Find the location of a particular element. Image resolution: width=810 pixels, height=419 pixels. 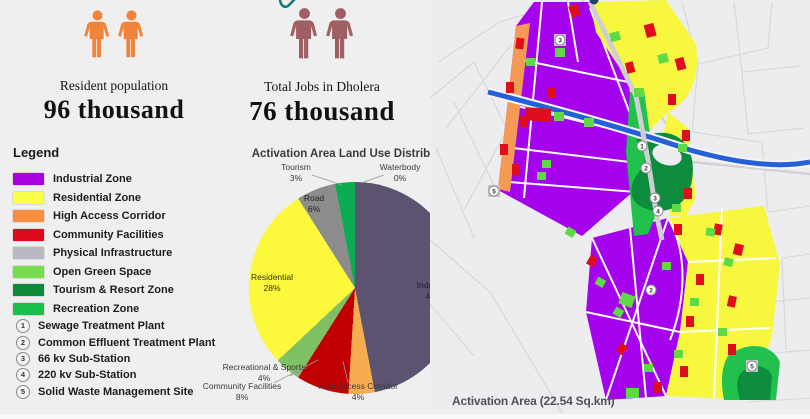

pie-label-recreational-sports: Recreational & Sports 4% is located at coordinates (264, 373).